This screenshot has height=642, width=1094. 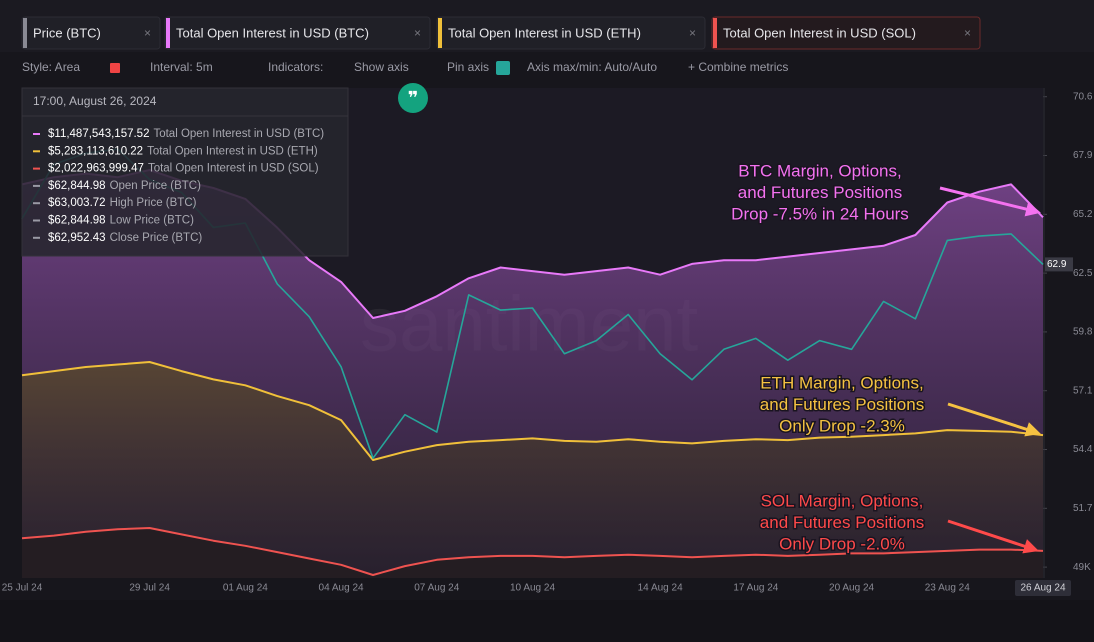 I want to click on comment-badge, so click(x=413, y=98).